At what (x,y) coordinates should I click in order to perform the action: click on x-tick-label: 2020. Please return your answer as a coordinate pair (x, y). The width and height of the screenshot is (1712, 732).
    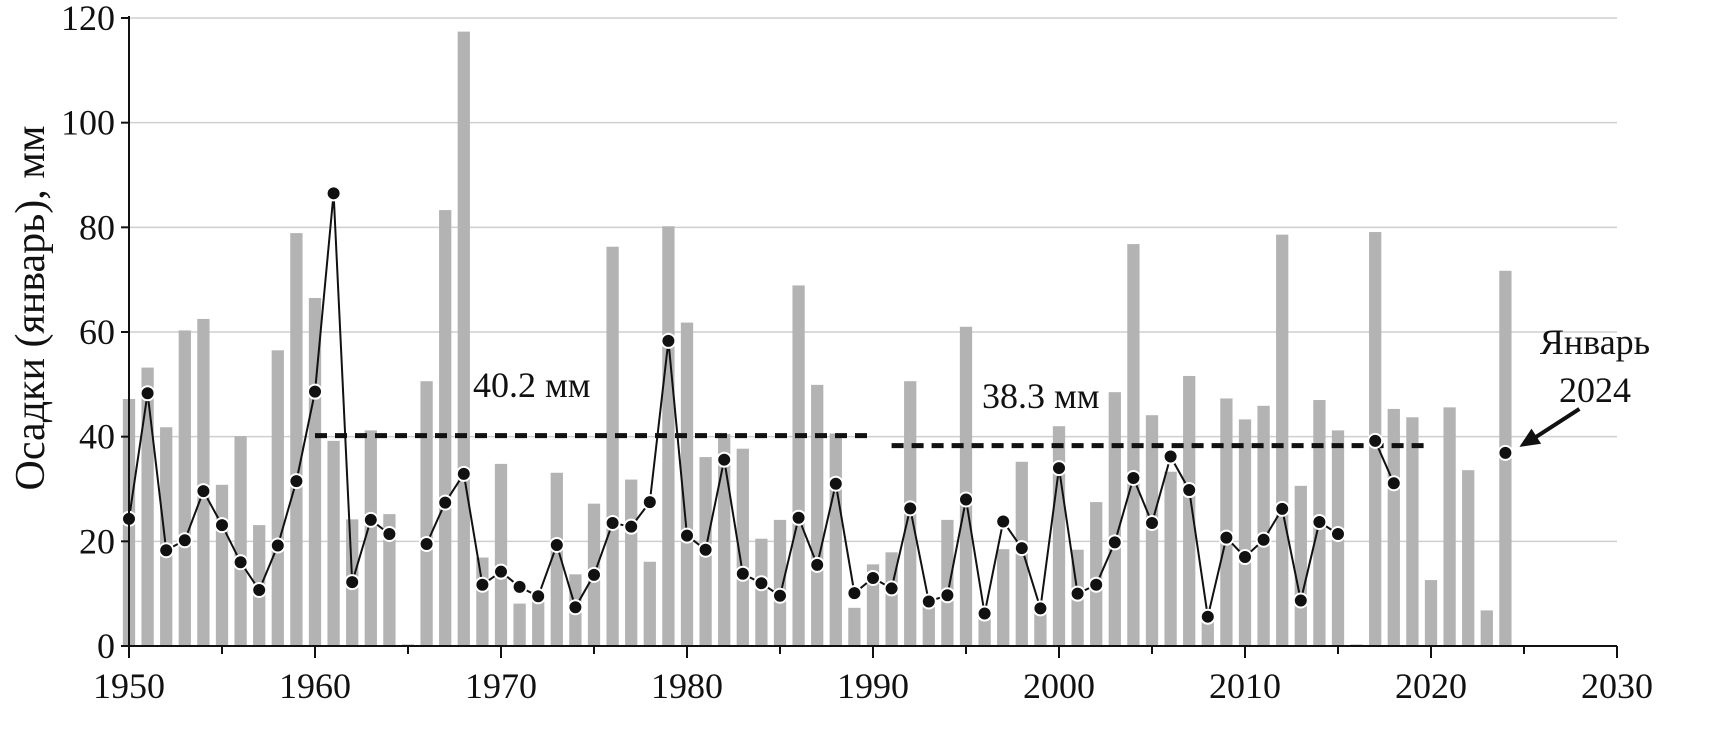
    Looking at the image, I should click on (1431, 686).